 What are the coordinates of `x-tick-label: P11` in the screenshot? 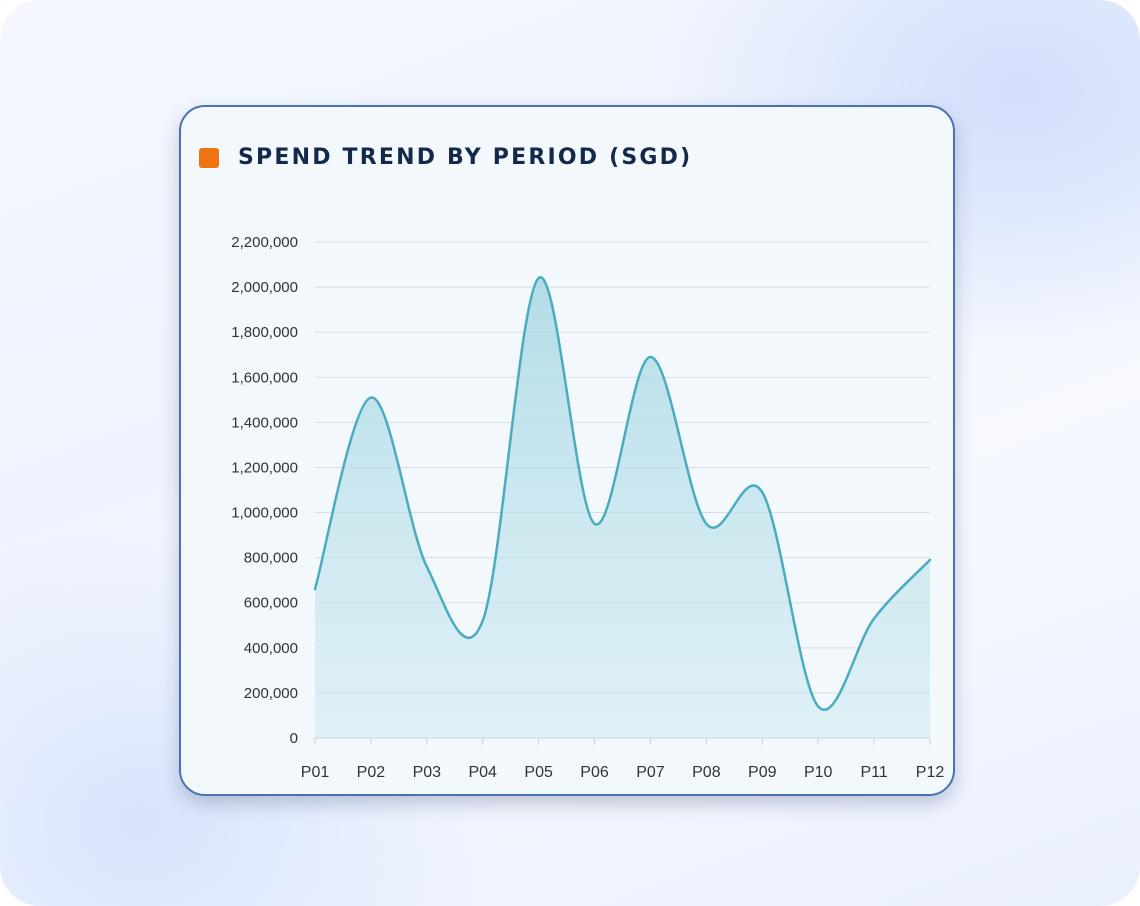 It's located at (873, 772).